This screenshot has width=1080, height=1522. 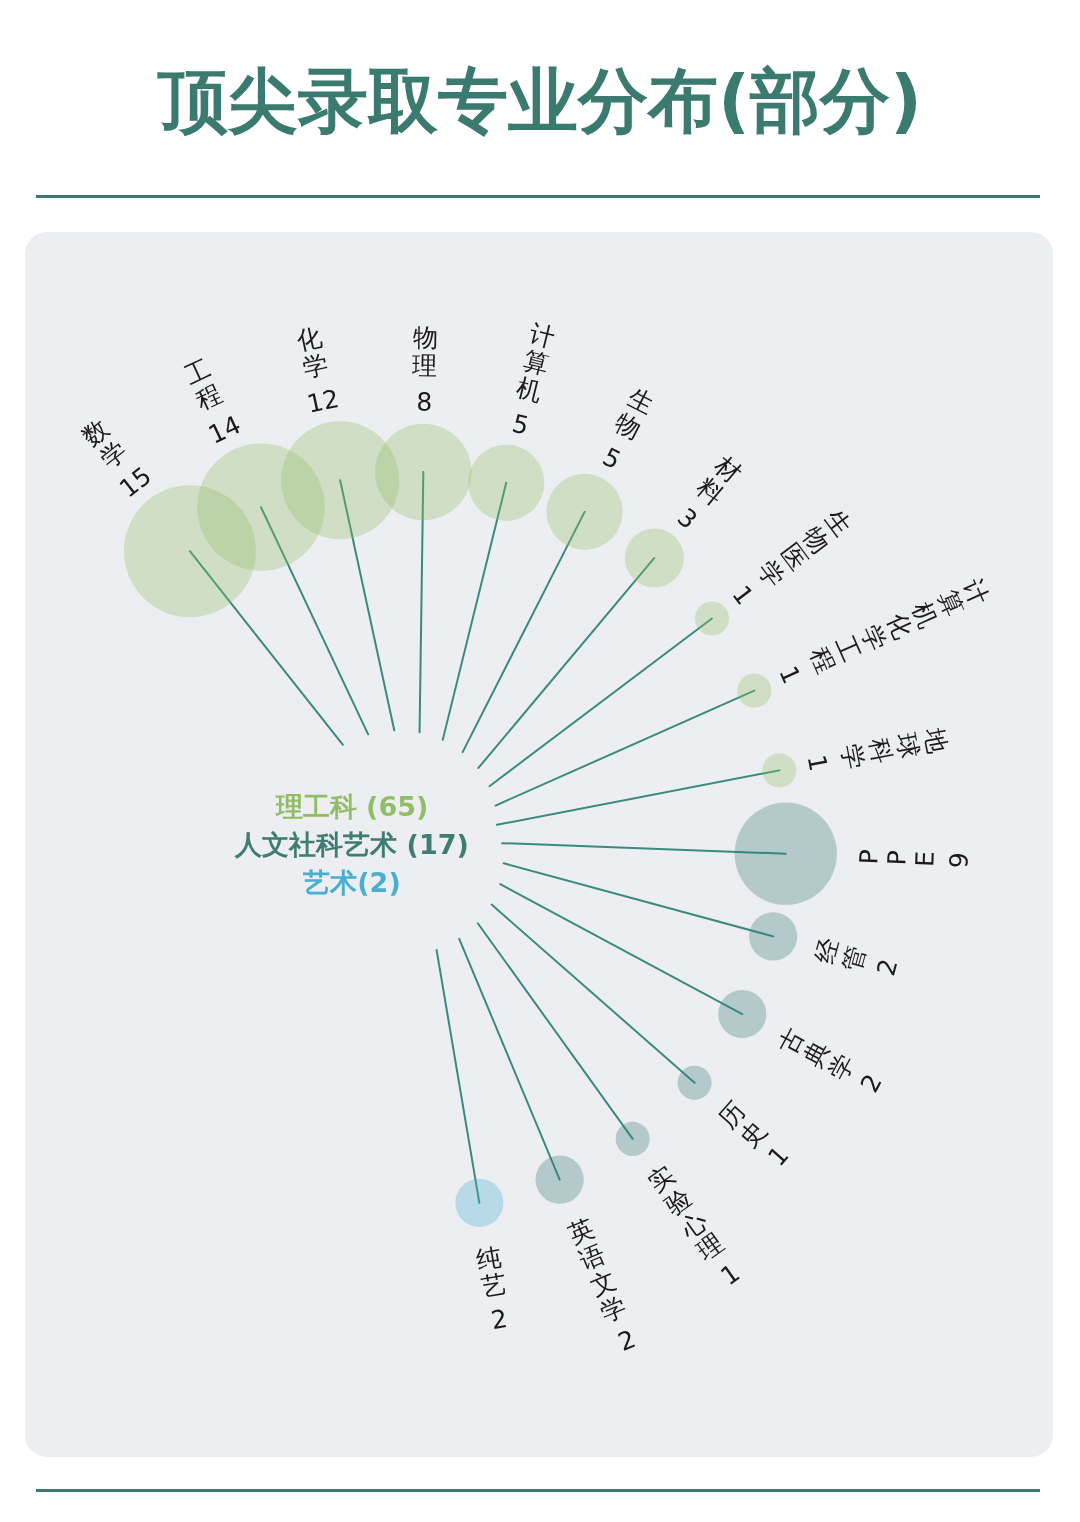 I want to click on category-label: 计算机, so click(x=536, y=362).